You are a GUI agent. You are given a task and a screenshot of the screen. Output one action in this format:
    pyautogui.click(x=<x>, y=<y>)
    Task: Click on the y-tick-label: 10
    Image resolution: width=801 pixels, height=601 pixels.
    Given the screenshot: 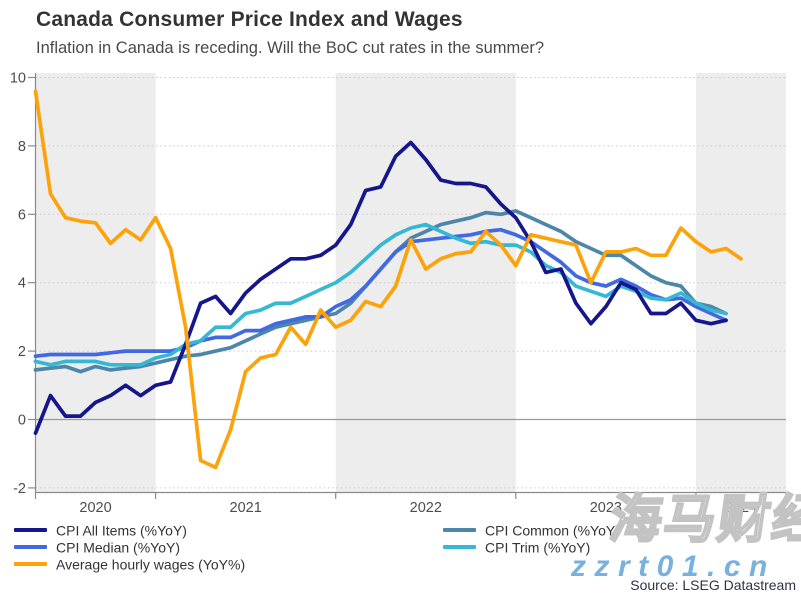 What is the action you would take?
    pyautogui.click(x=18, y=79)
    